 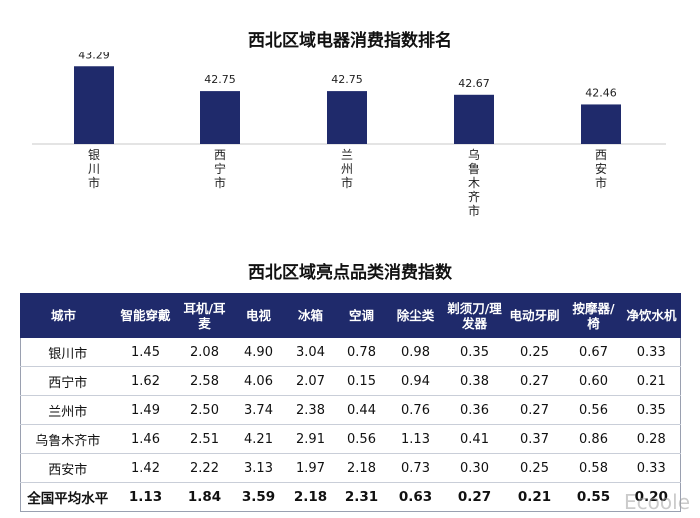 What do you see at coordinates (145, 468) in the screenshot?
I see `table-cell-value: 1.42` at bounding box center [145, 468].